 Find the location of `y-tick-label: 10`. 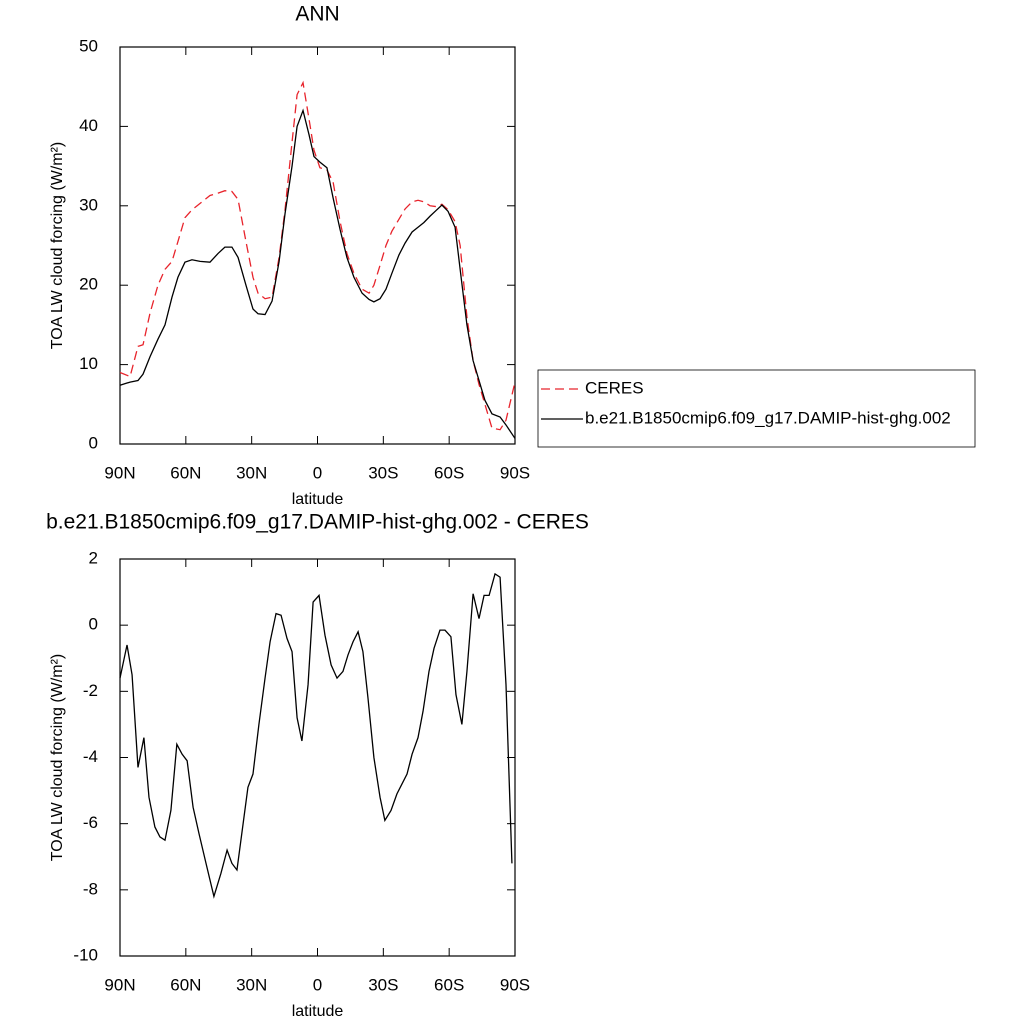

y-tick-label: 10 is located at coordinates (88, 363).